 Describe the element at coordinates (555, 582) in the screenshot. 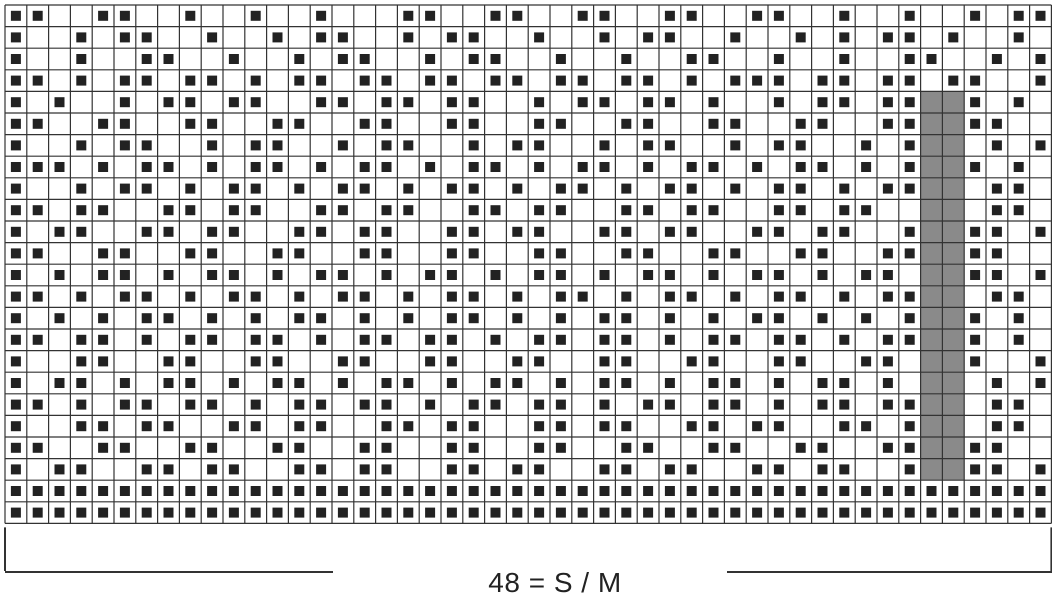

I see `size-label: 48 = S / M` at that location.